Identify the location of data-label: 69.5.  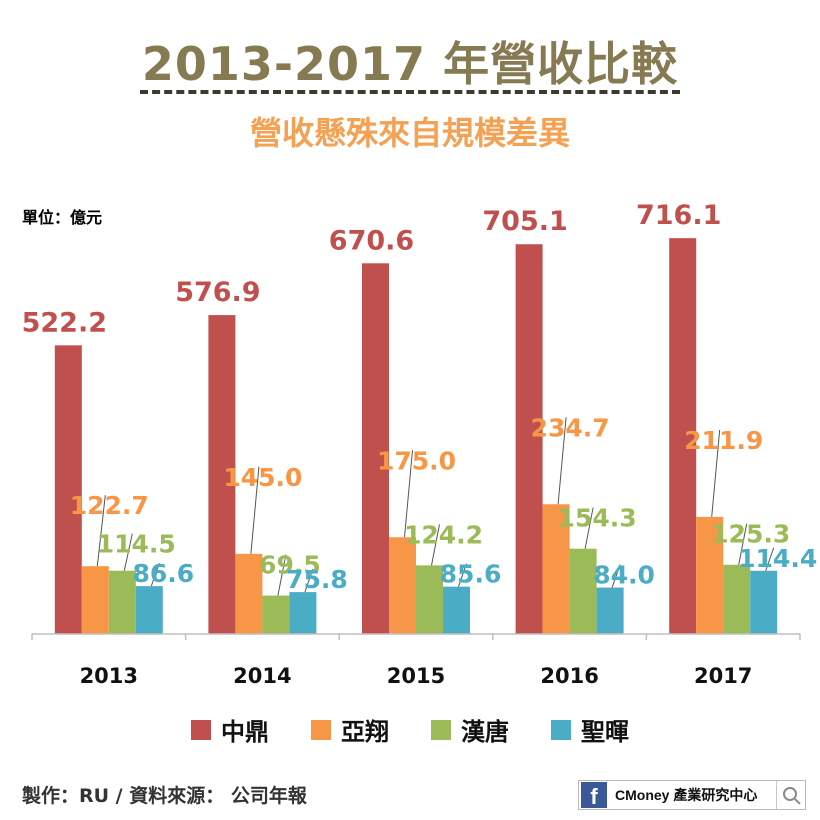
(290, 565).